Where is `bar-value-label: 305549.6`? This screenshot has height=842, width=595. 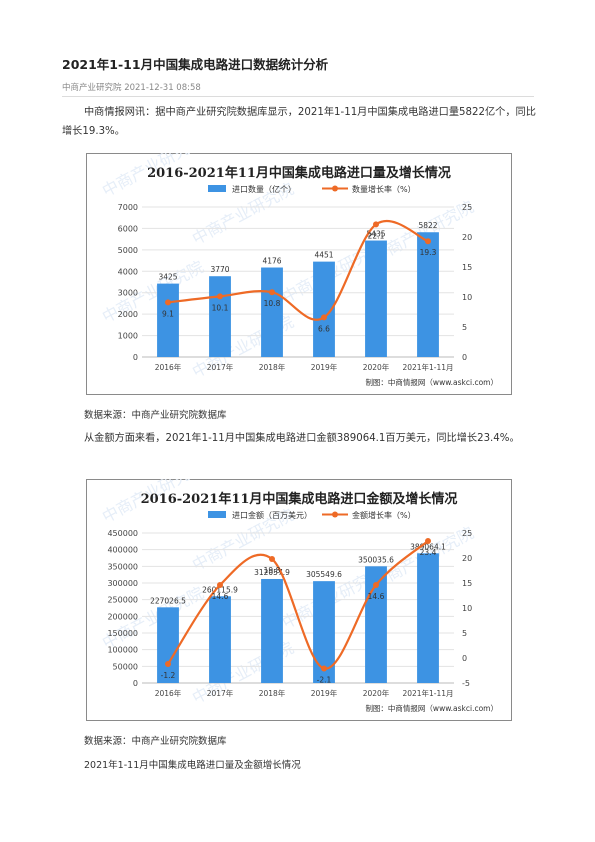
bar-value-label: 305549.6 is located at coordinates (324, 574).